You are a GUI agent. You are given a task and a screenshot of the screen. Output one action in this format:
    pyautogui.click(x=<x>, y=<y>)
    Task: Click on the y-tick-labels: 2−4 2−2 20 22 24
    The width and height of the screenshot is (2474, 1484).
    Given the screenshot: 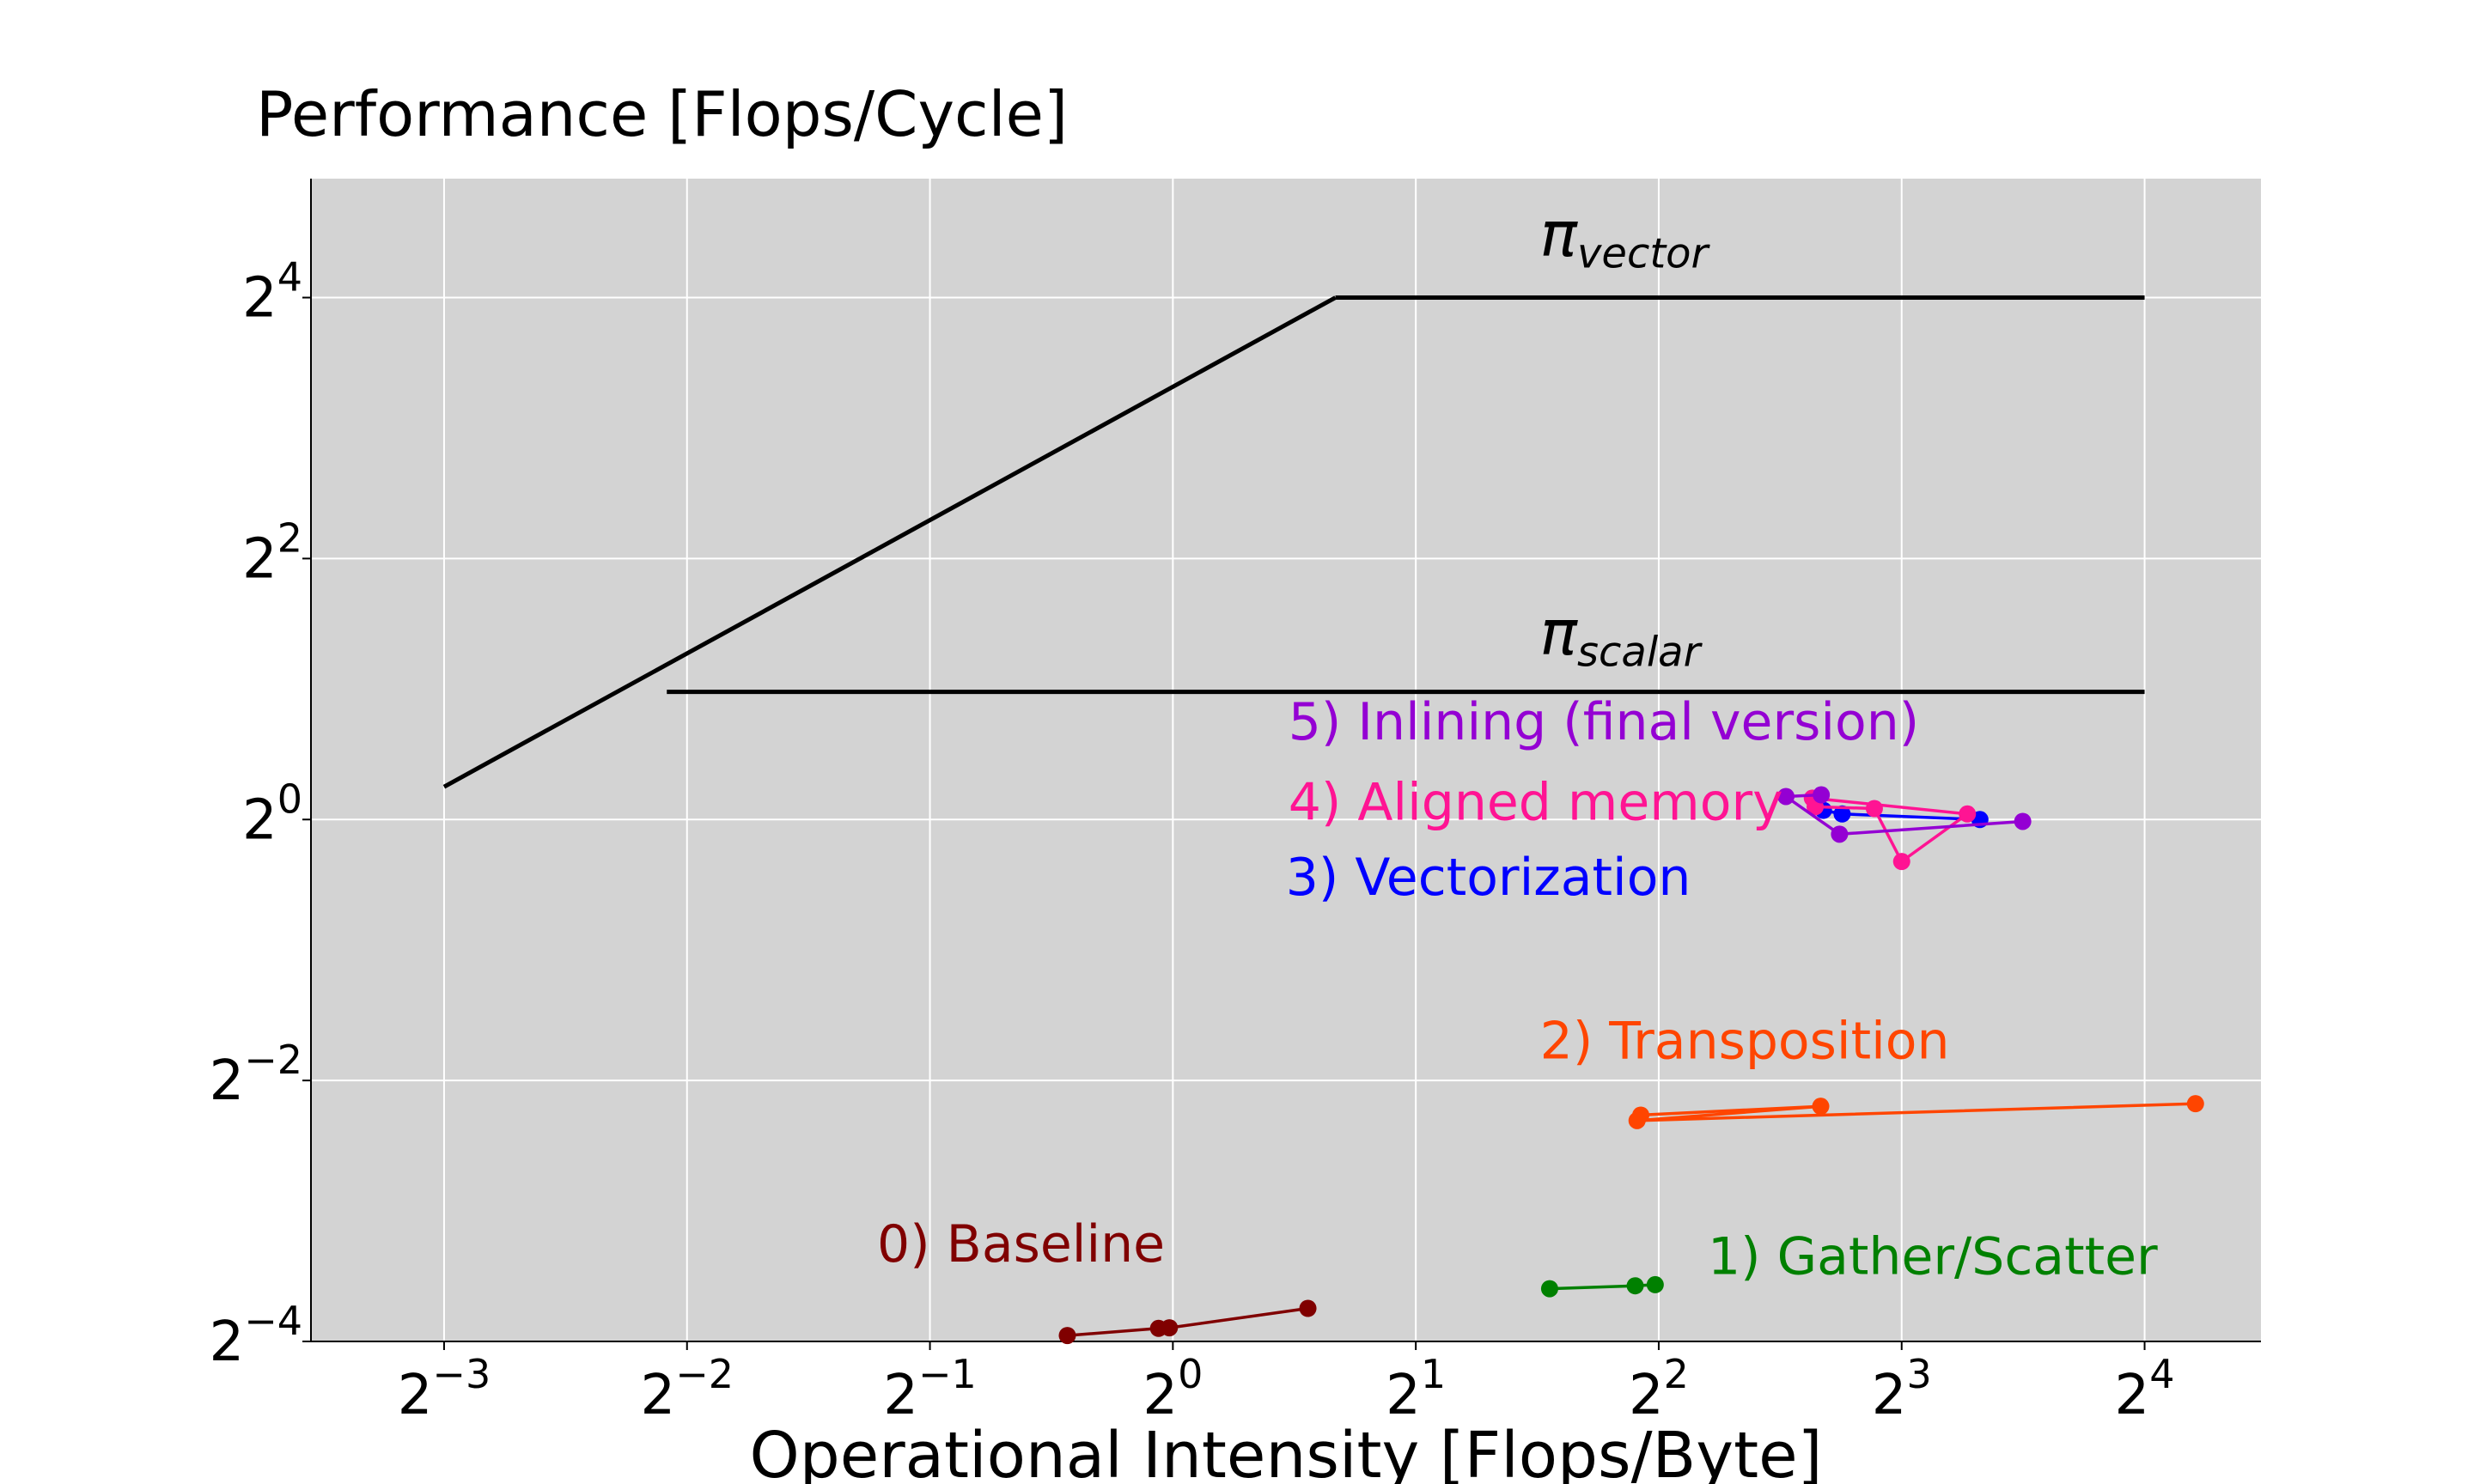 What is the action you would take?
    pyautogui.click(x=255, y=814)
    